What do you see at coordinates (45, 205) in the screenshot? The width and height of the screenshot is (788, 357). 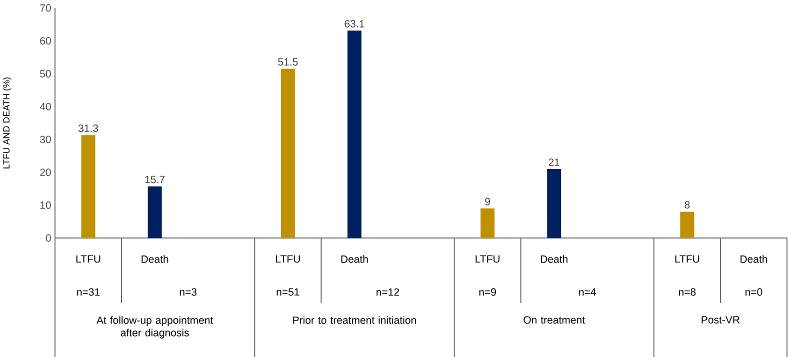 I see `y-tick-label: 10` at bounding box center [45, 205].